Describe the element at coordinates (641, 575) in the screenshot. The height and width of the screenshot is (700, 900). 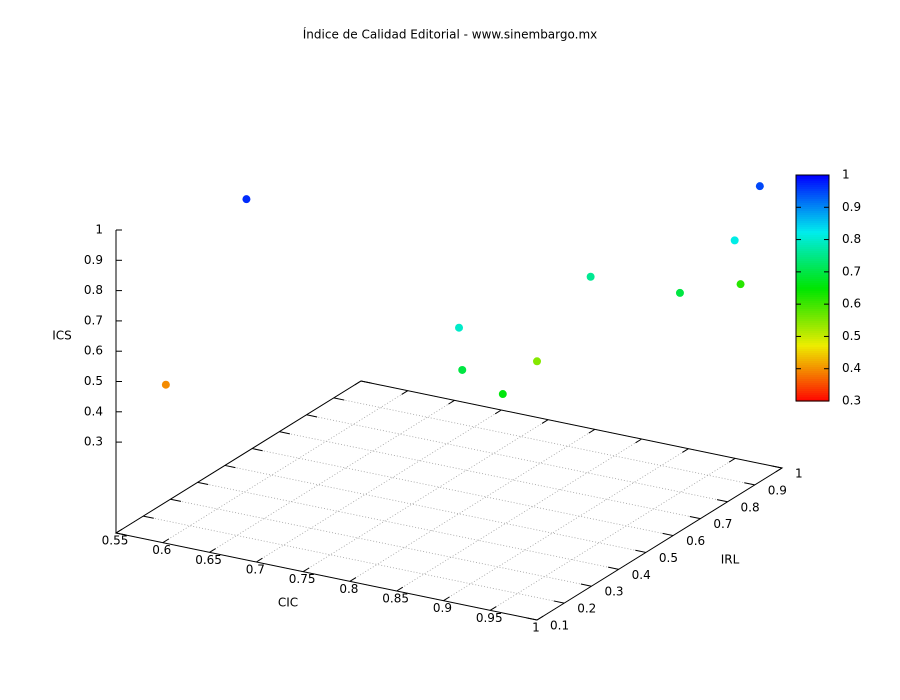
I see `y-tick-label: 0.4` at that location.